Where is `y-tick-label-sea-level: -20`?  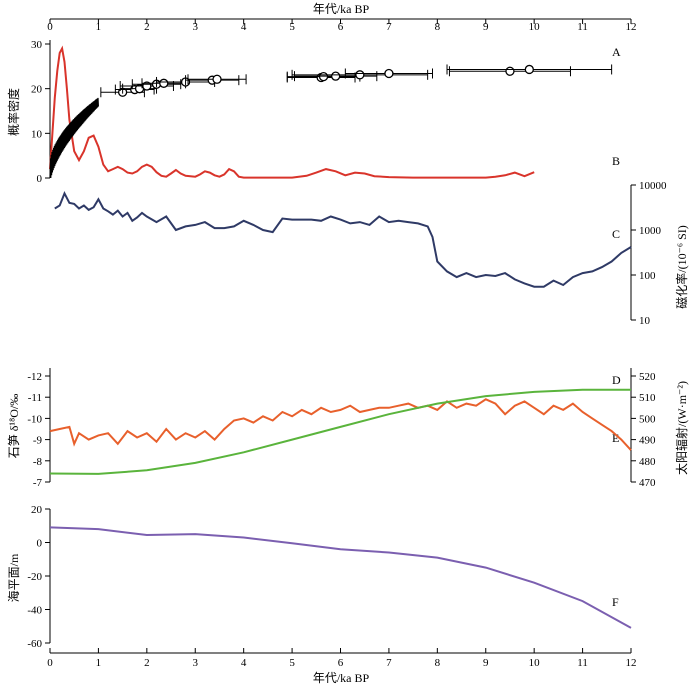 y-tick-label-sea-level: -20 is located at coordinates (34, 577).